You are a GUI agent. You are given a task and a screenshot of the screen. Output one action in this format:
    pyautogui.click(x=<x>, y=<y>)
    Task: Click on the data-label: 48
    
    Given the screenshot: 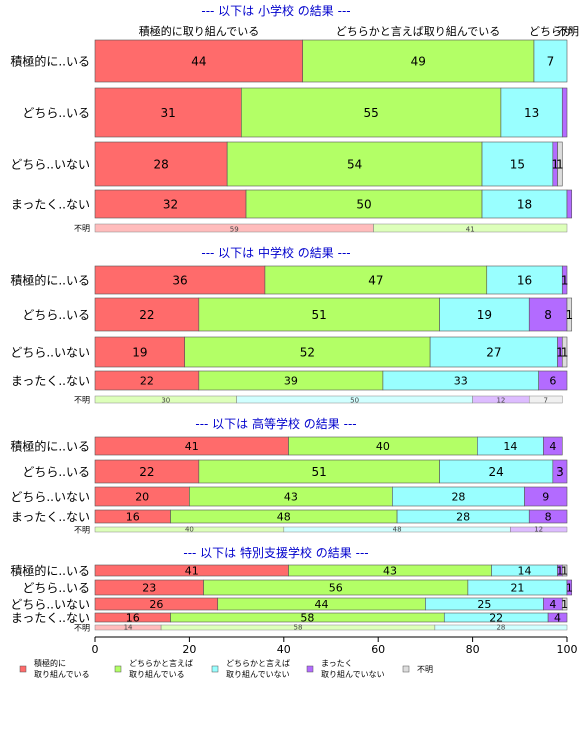 What is the action you would take?
    pyautogui.click(x=284, y=517)
    